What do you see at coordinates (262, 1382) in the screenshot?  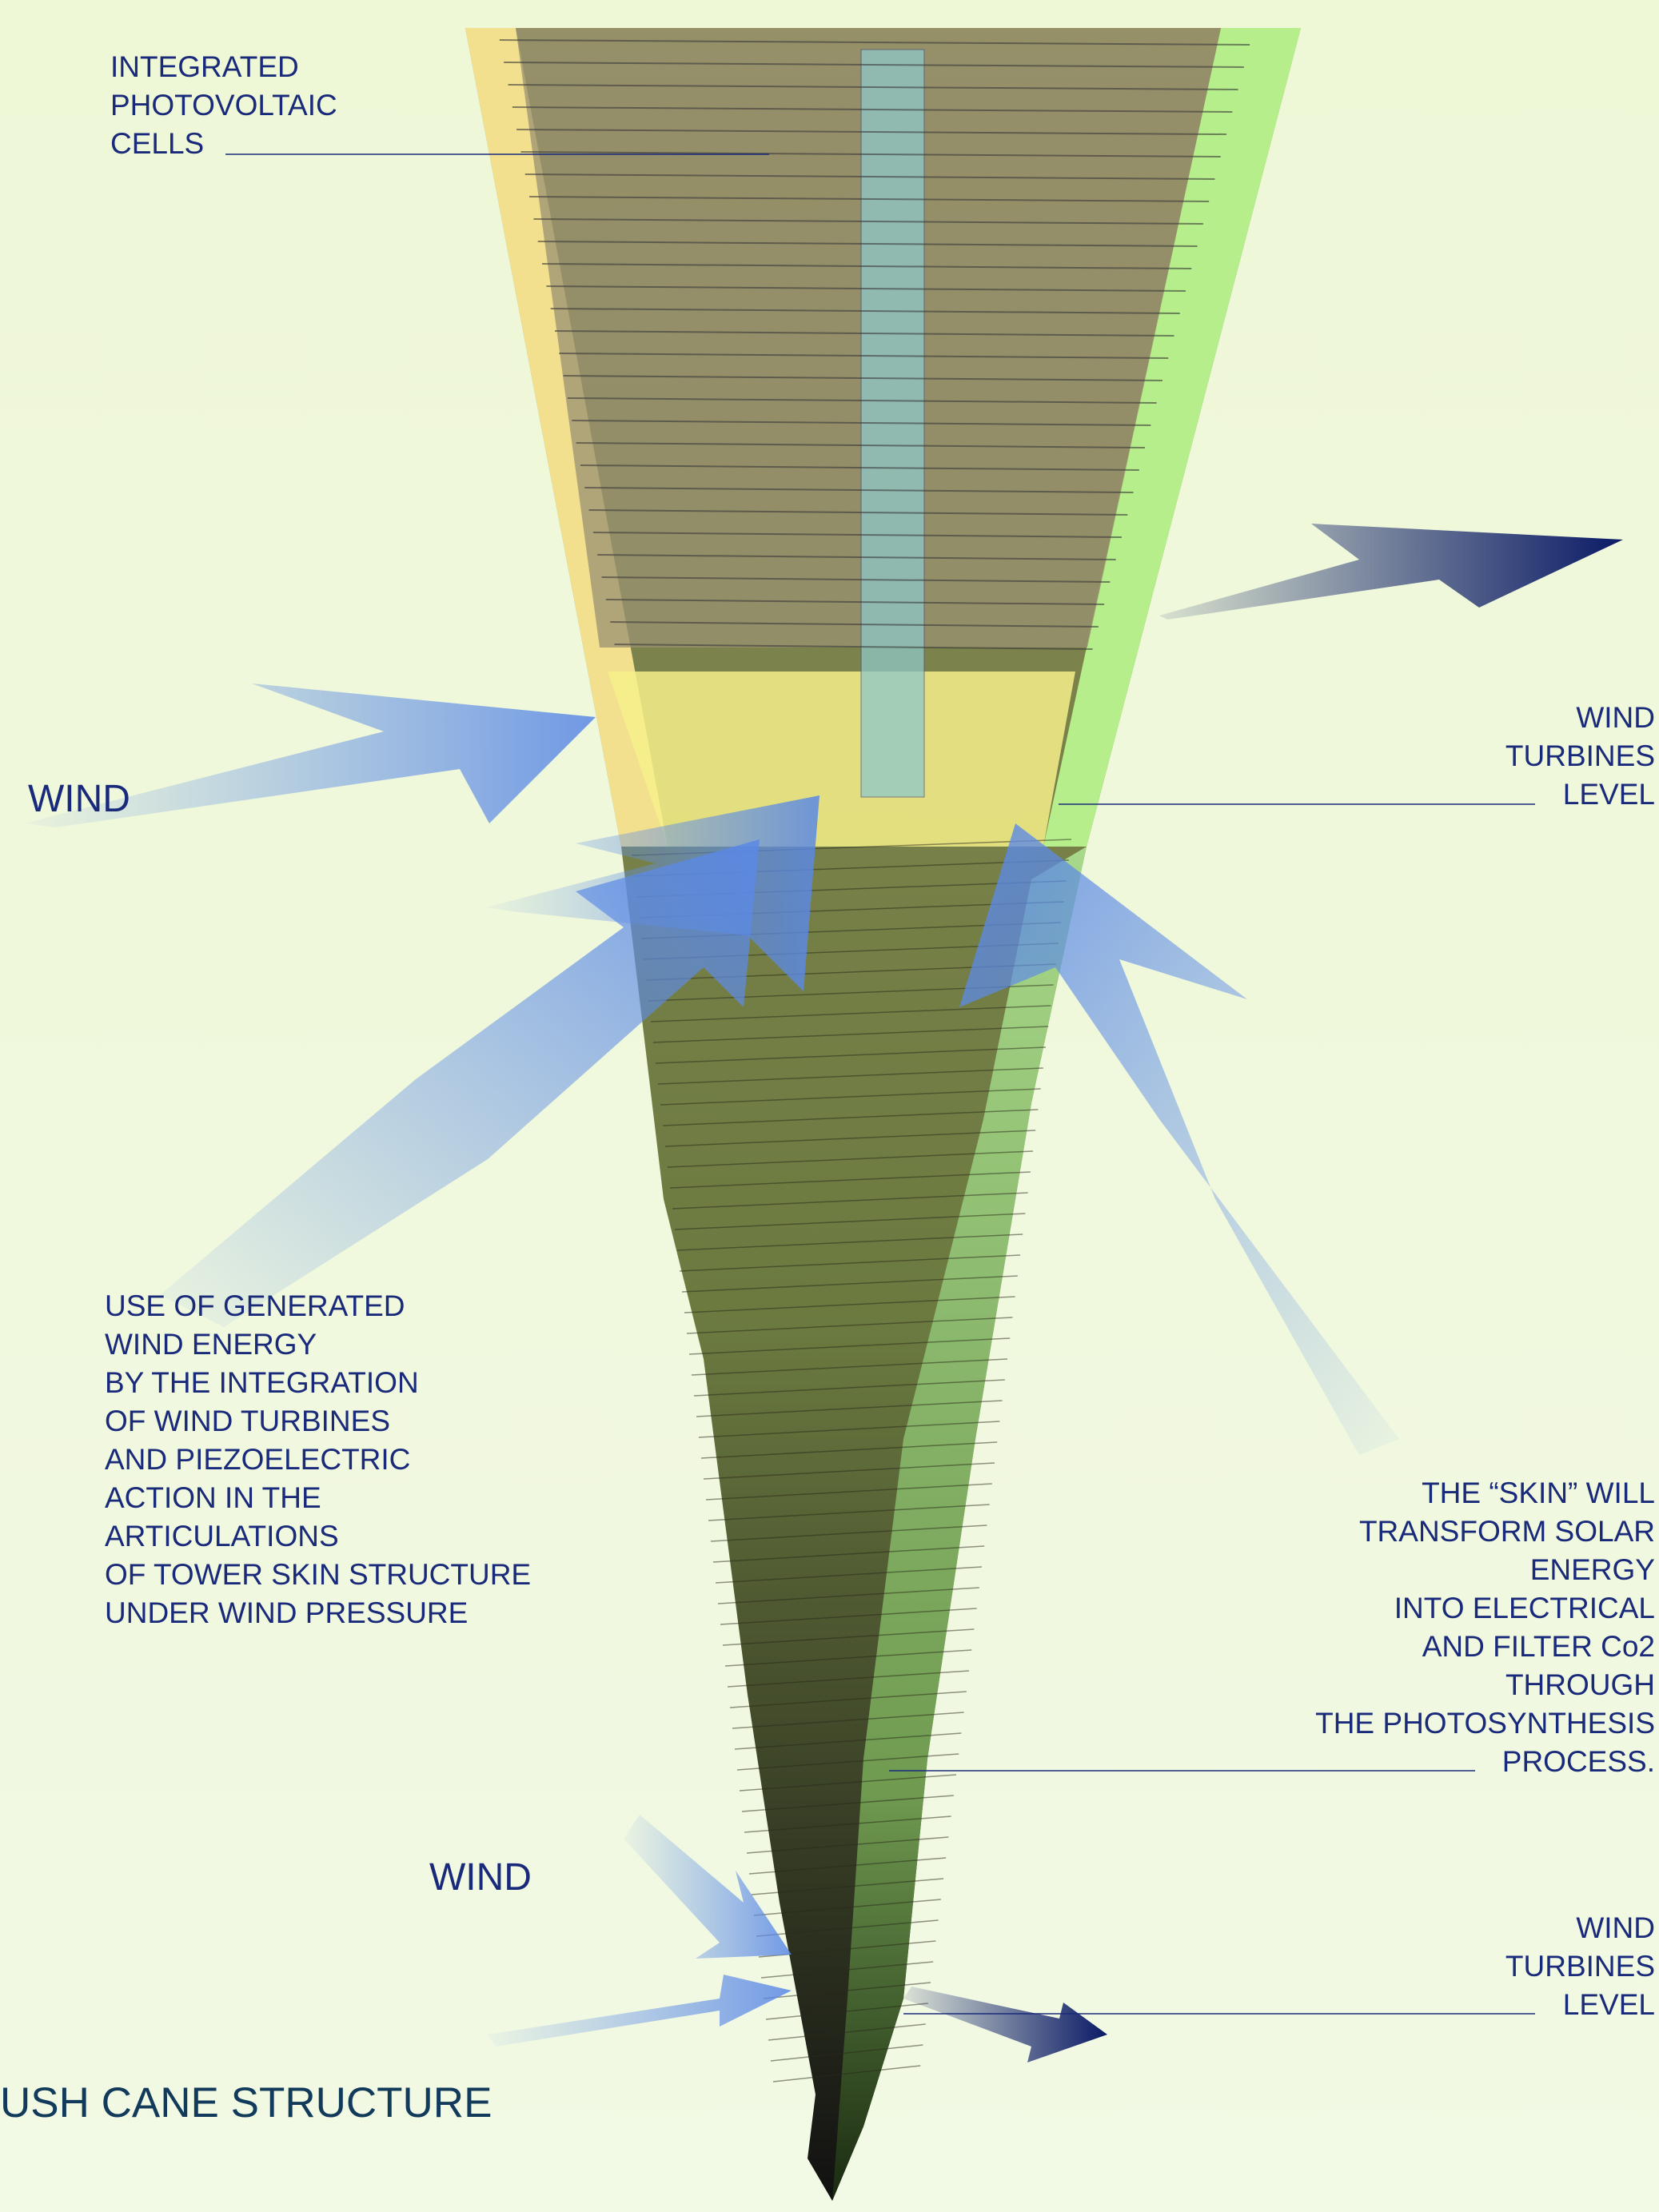 I see `label-line: BY THE INTEGRATION` at bounding box center [262, 1382].